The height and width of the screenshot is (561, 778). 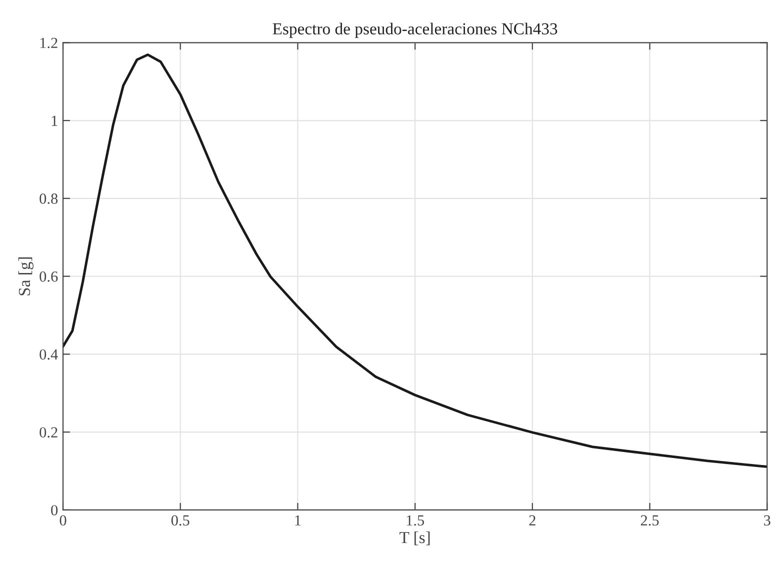 I want to click on y-tick-label: 0.8, so click(x=49, y=199).